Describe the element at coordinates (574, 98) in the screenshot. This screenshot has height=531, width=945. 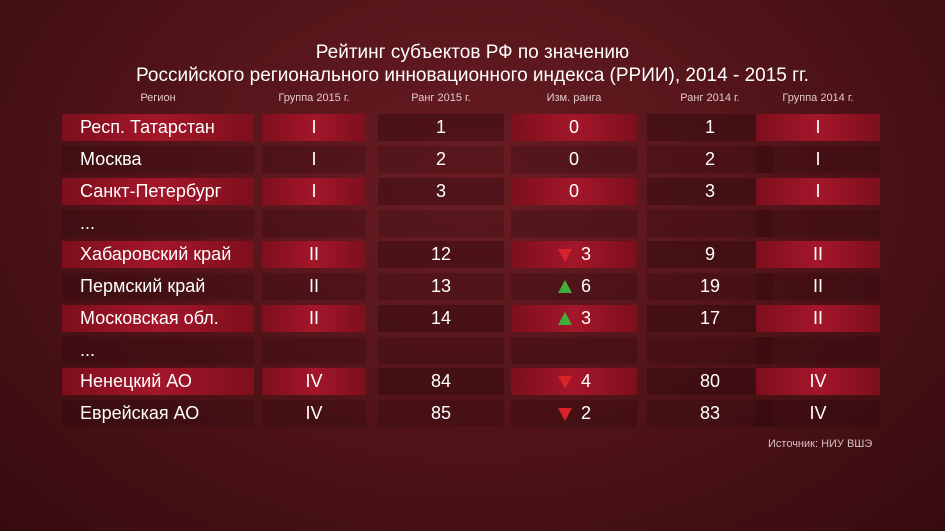
I see `header-rank-change: Изм. ранга` at that location.